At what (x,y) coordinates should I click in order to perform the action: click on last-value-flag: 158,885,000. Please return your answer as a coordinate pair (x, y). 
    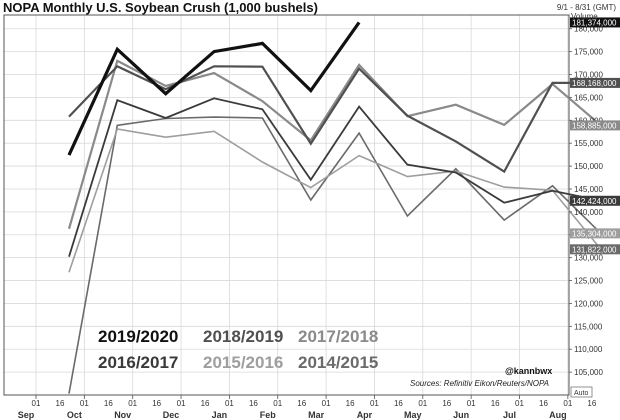
    Looking at the image, I should click on (595, 125).